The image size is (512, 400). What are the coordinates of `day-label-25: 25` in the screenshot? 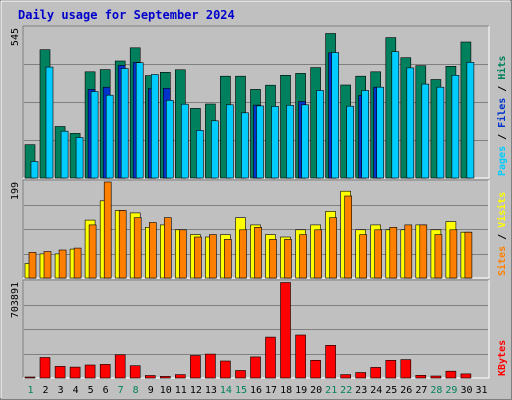 It's located at (391, 390).